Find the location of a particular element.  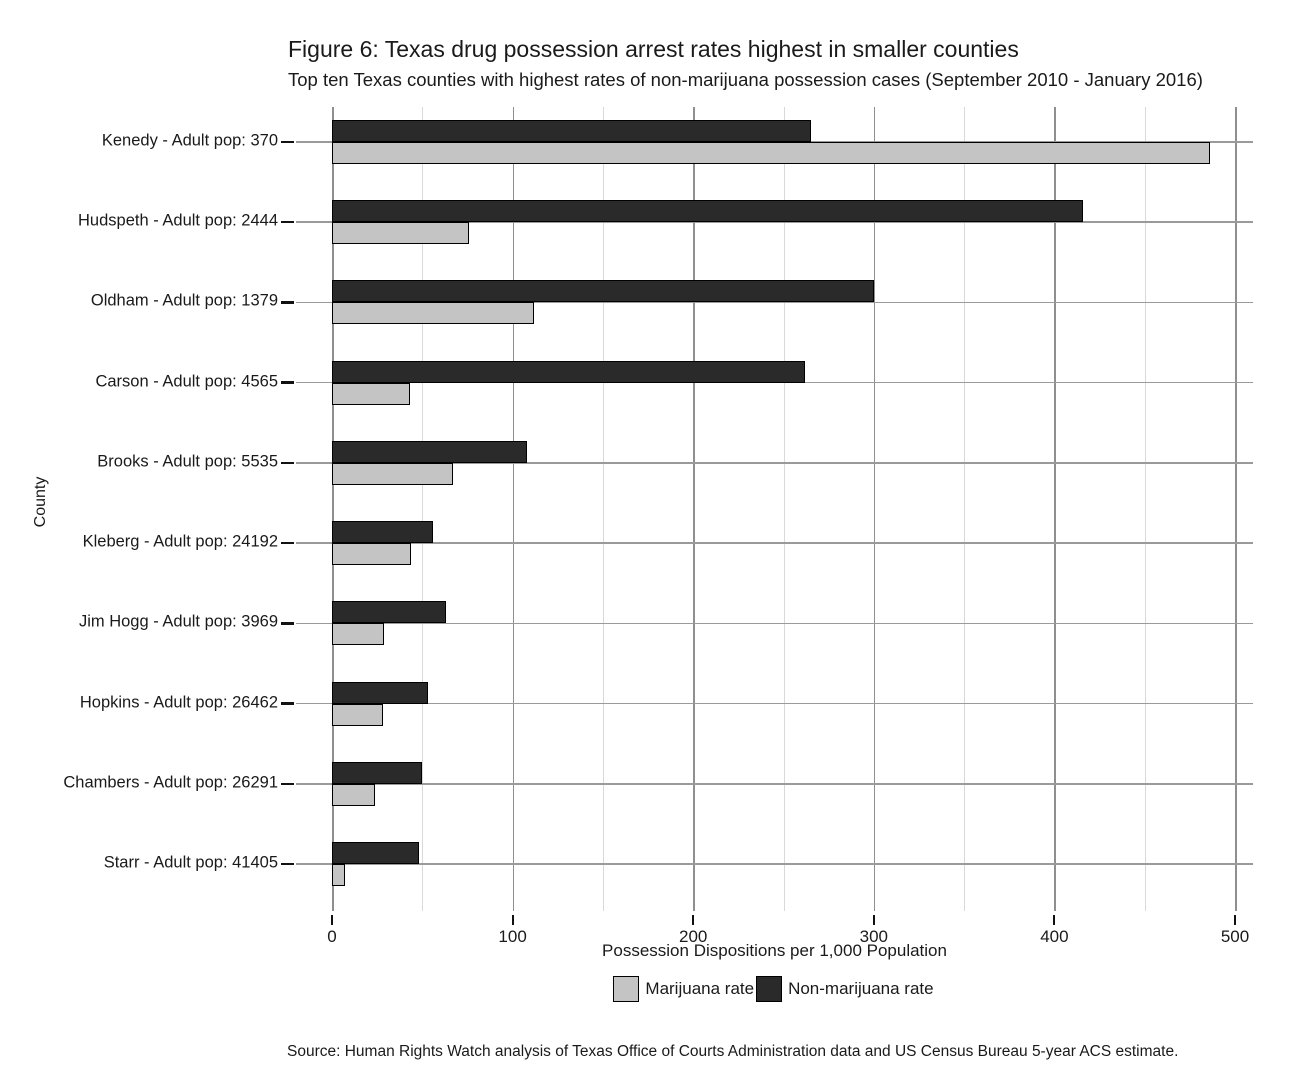

x-tick-label-500: 500 is located at coordinates (1235, 936).